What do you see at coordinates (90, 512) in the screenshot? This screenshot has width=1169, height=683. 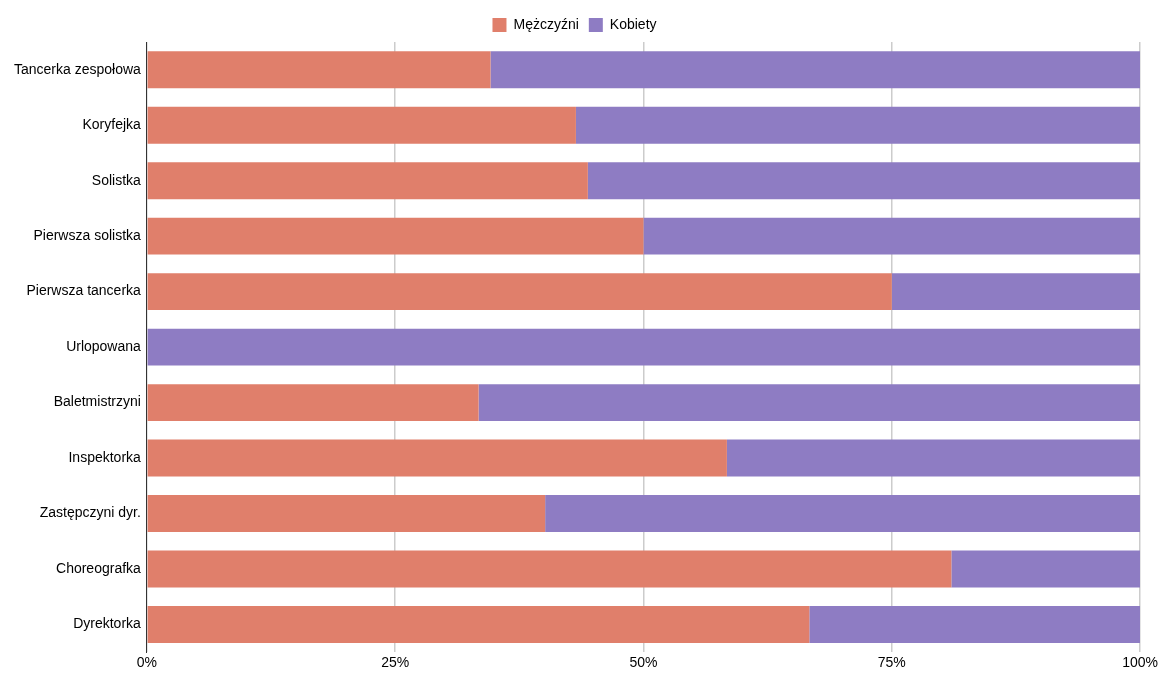 I see `y-tick-label: Zastępczyni dyr.` at bounding box center [90, 512].